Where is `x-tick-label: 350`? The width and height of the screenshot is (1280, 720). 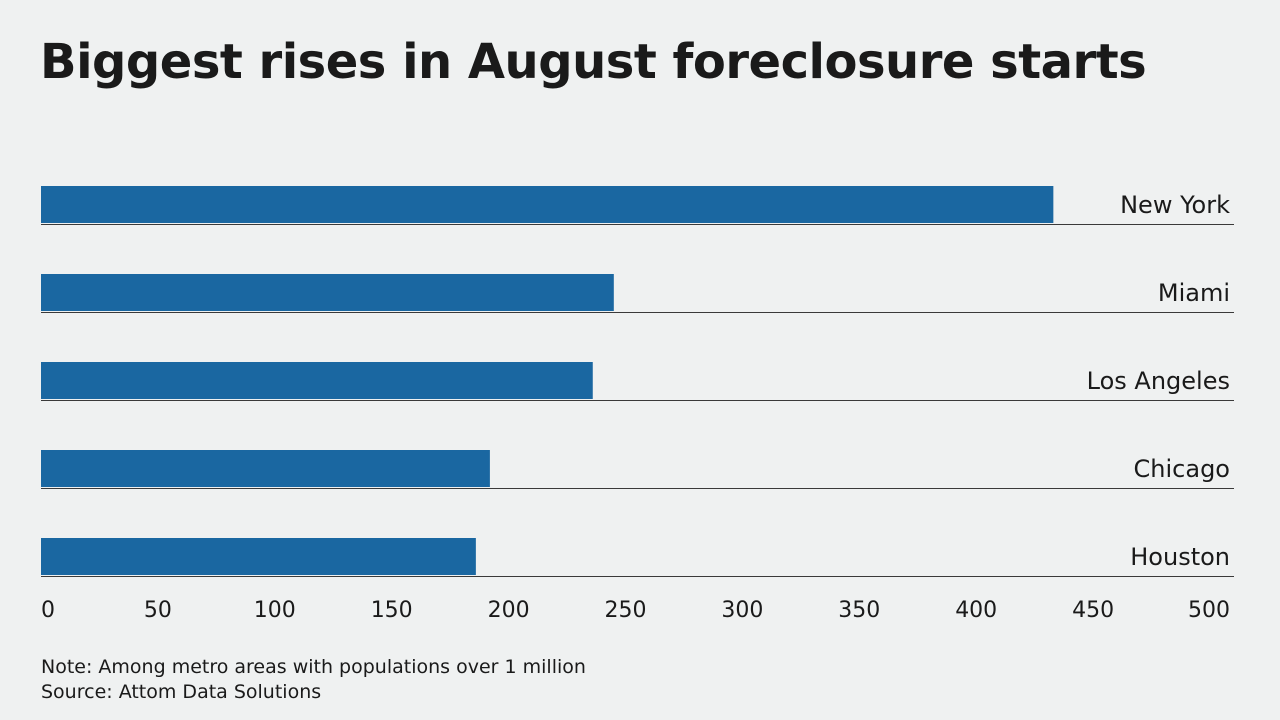 x-tick-label: 350 is located at coordinates (859, 610).